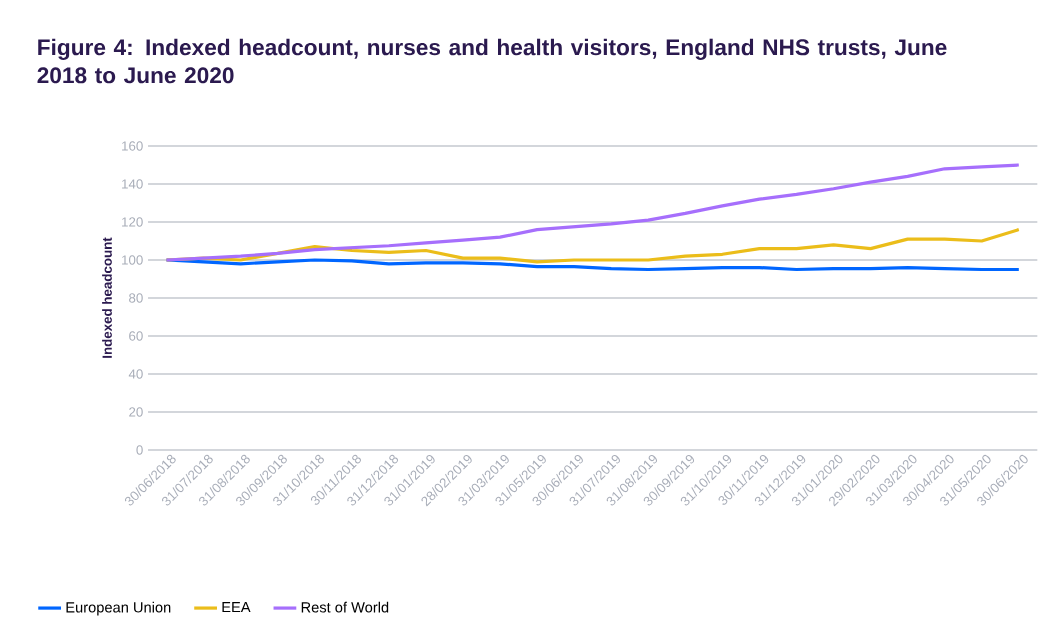 The height and width of the screenshot is (634, 1064). What do you see at coordinates (345, 607) in the screenshot?
I see `legend-label: Rest of World` at bounding box center [345, 607].